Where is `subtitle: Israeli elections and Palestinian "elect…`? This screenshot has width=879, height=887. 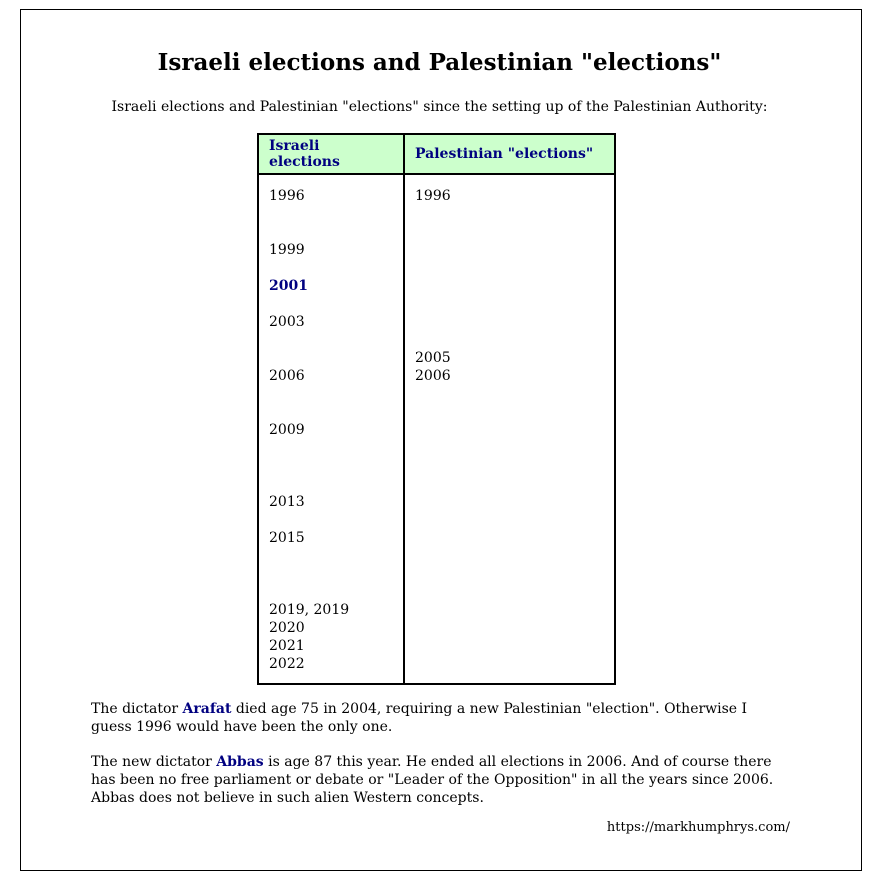 subtitle: Israeli elections and Palestinian "elect… is located at coordinates (439, 107).